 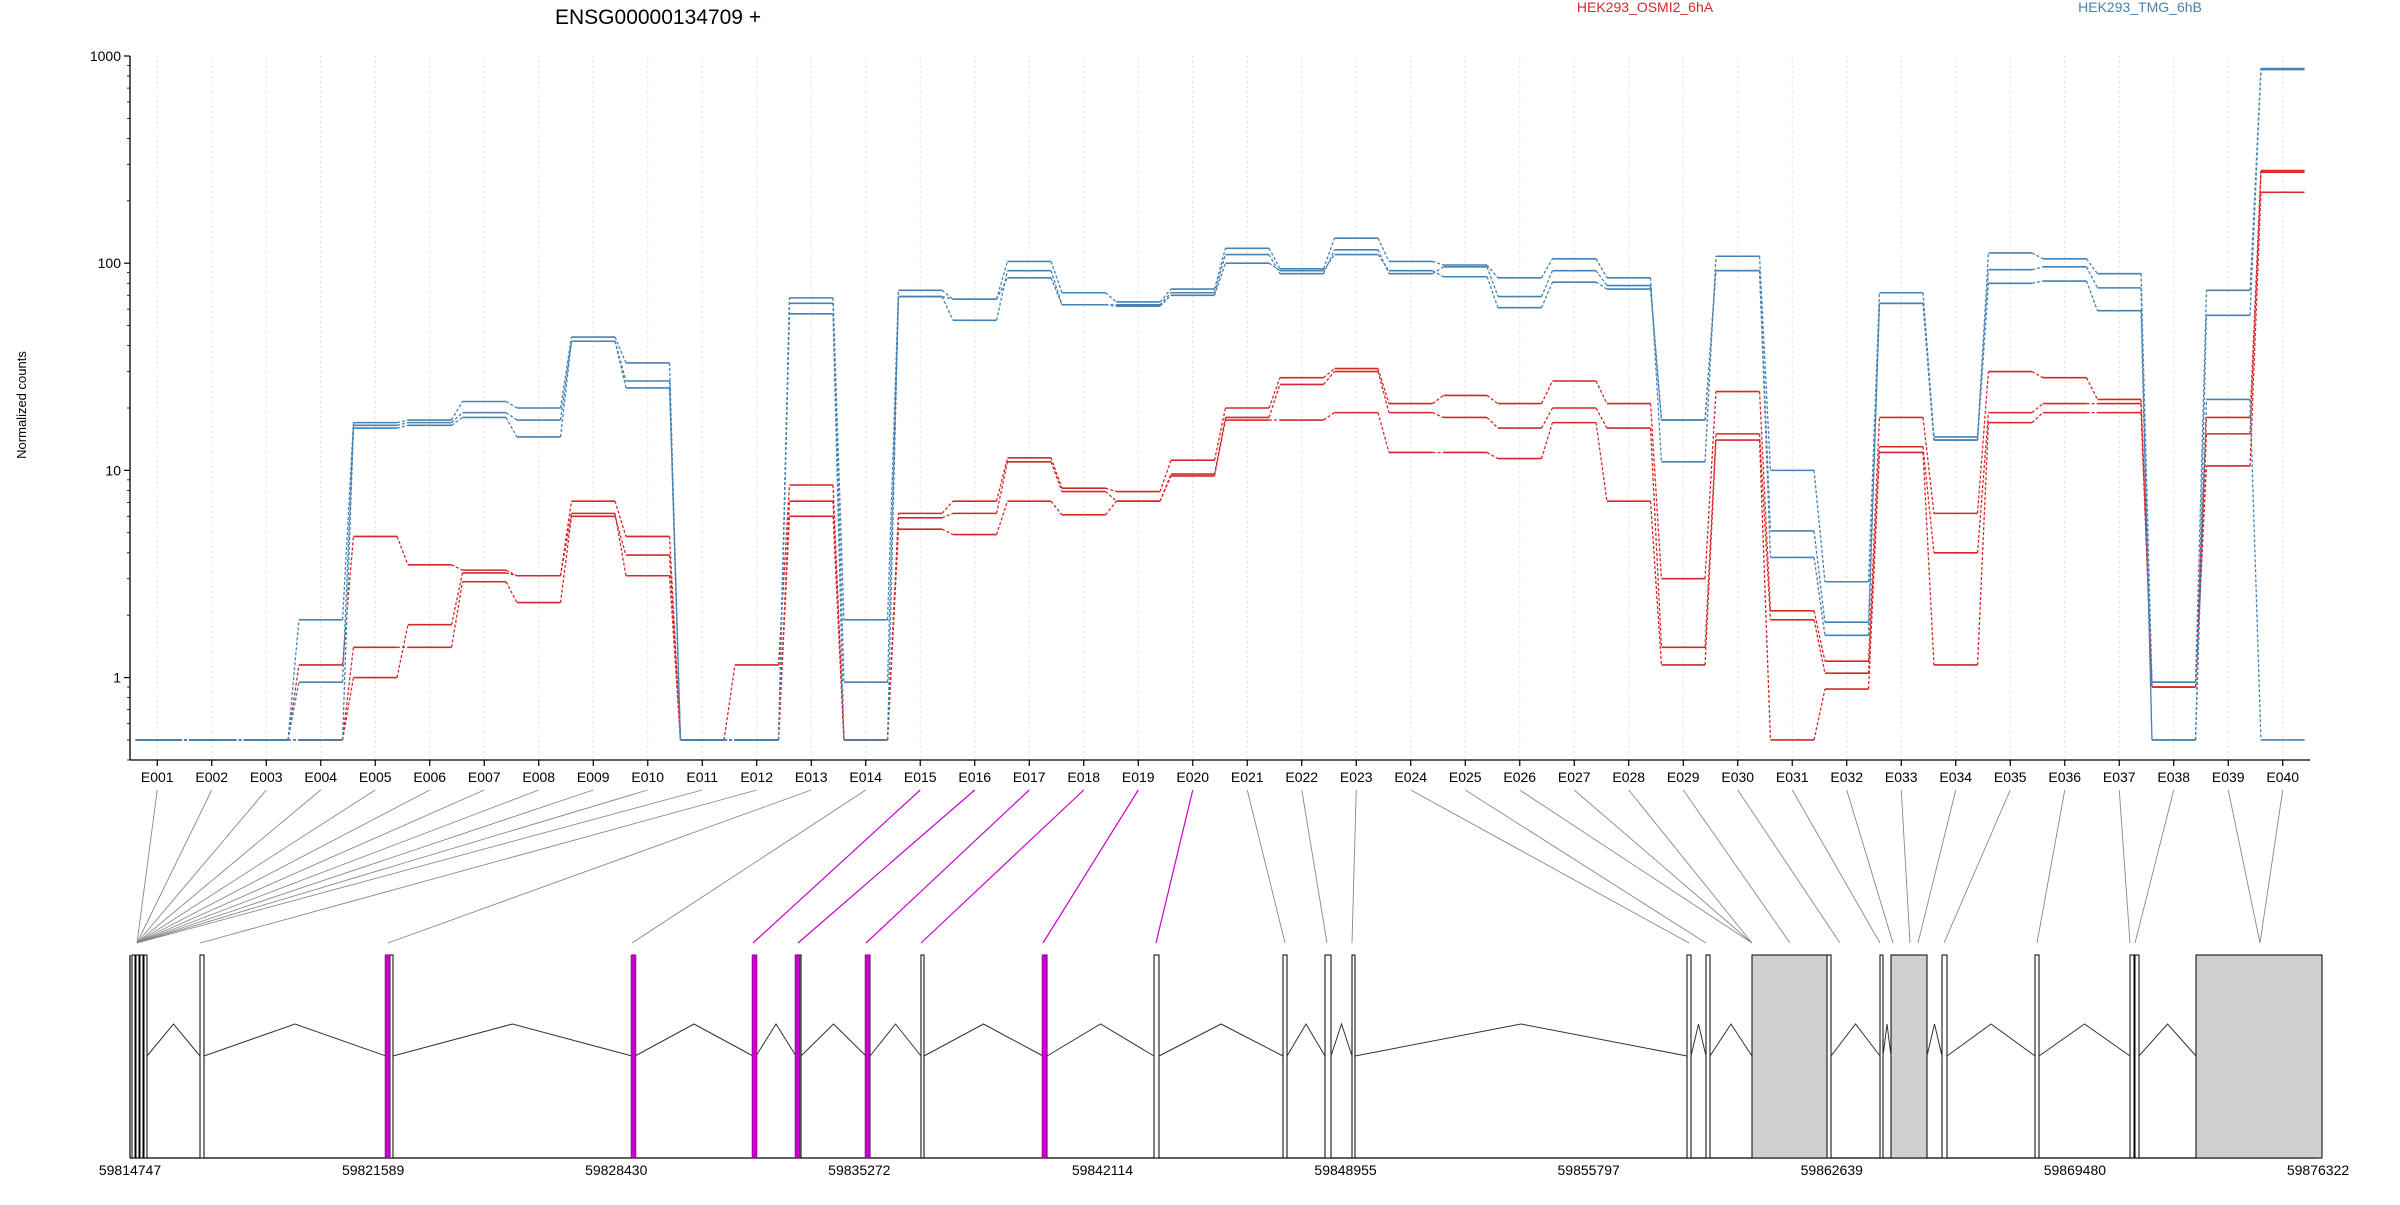 What do you see at coordinates (2010, 777) in the screenshot?
I see `x-tick-label: E035` at bounding box center [2010, 777].